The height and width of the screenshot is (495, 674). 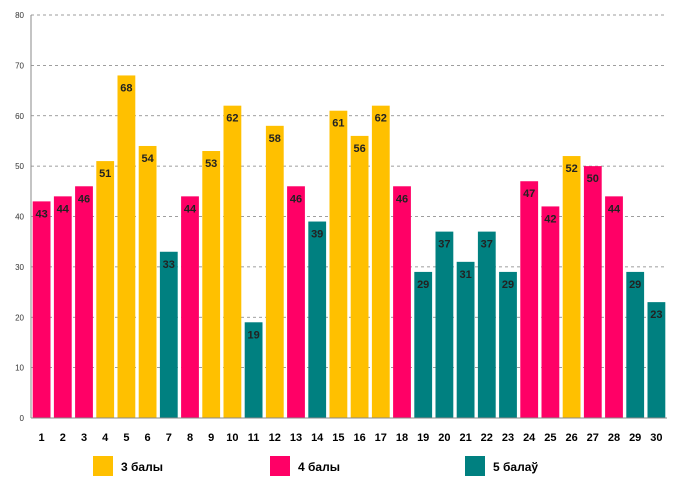 What do you see at coordinates (381, 438) in the screenshot?
I see `x-tick-label: 17` at bounding box center [381, 438].